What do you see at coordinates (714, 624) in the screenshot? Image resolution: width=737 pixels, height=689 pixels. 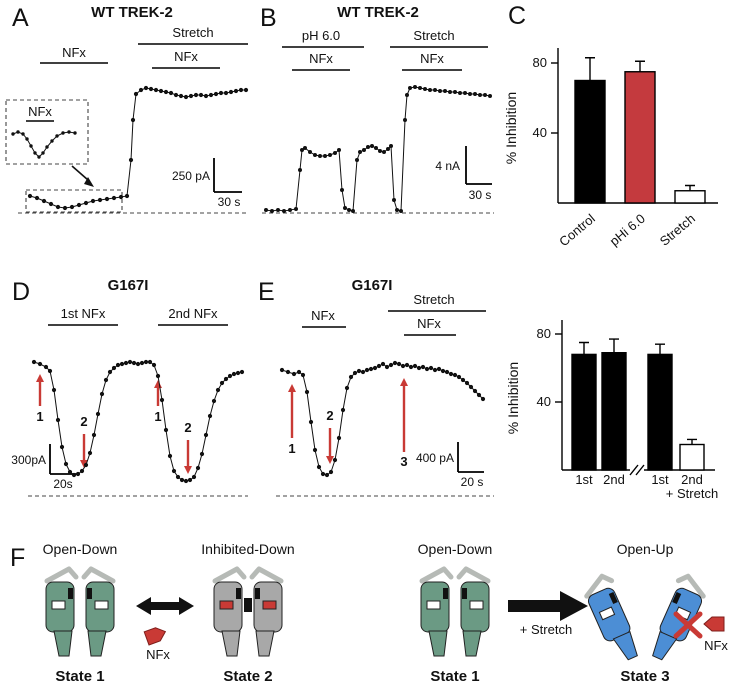 I see `nfx-molecule-shape` at bounding box center [714, 624].